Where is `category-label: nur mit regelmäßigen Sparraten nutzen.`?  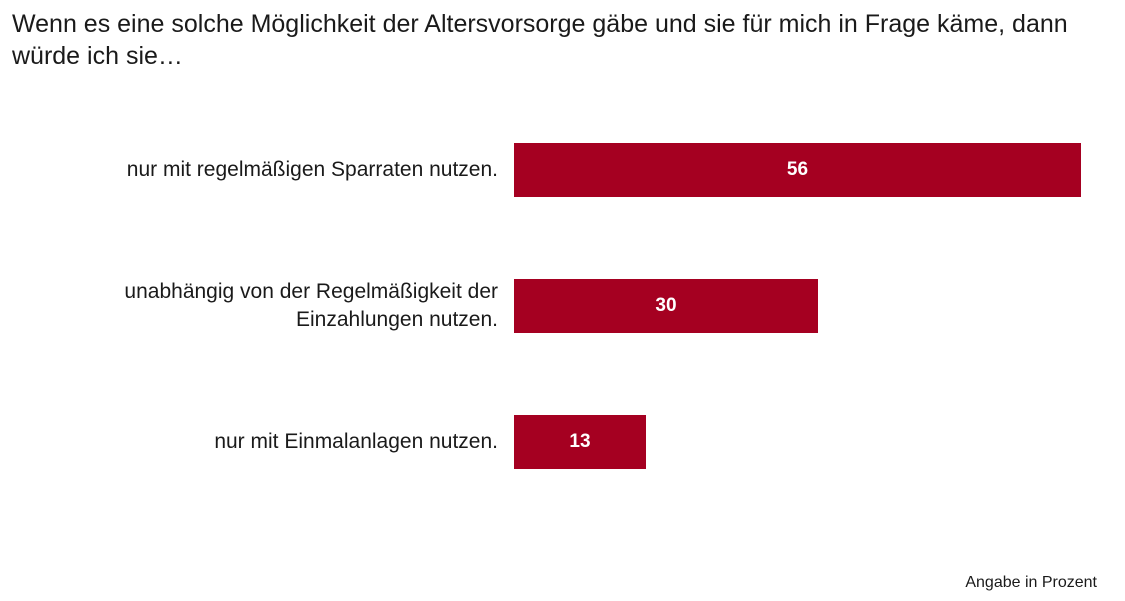
category-label: nur mit regelmäßigen Sparraten nutzen. is located at coordinates (312, 169).